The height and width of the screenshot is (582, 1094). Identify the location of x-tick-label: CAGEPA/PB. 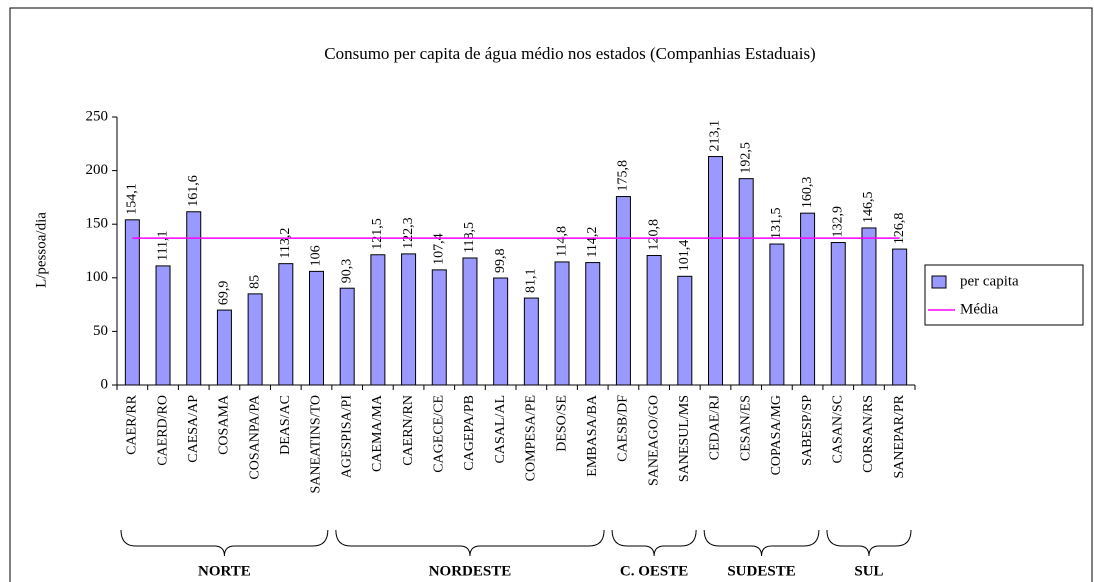
(469, 433).